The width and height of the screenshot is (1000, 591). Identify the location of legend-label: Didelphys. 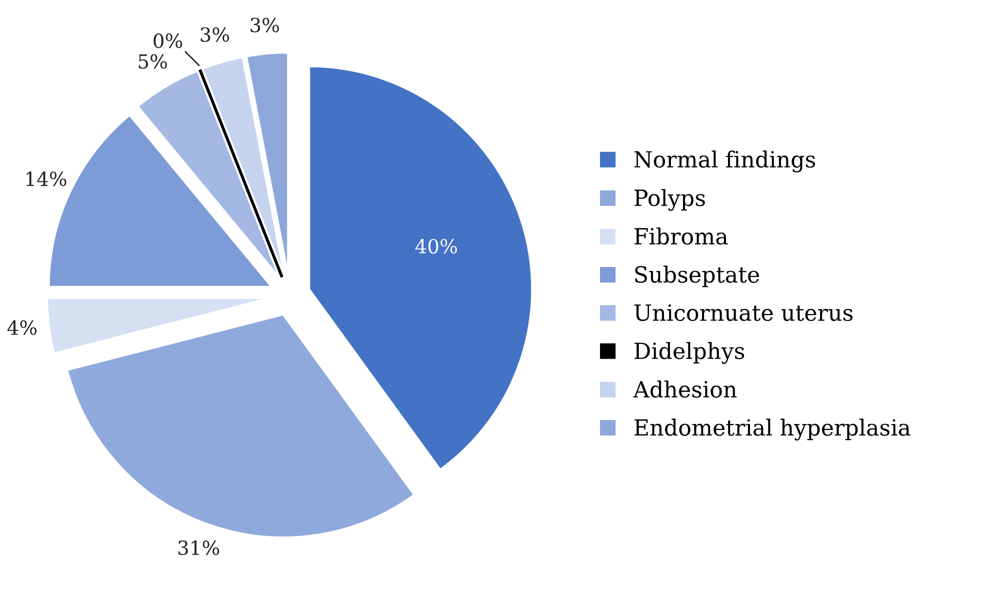
(689, 353).